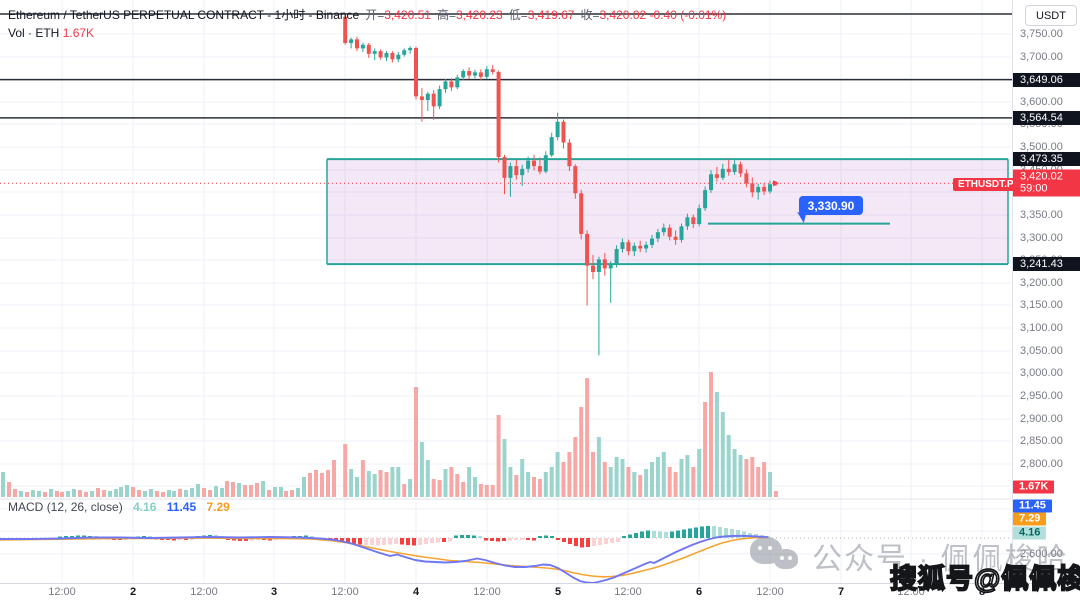 This screenshot has width=1080, height=601. What do you see at coordinates (274, 592) in the screenshot?
I see `time-label-day: 3` at bounding box center [274, 592].